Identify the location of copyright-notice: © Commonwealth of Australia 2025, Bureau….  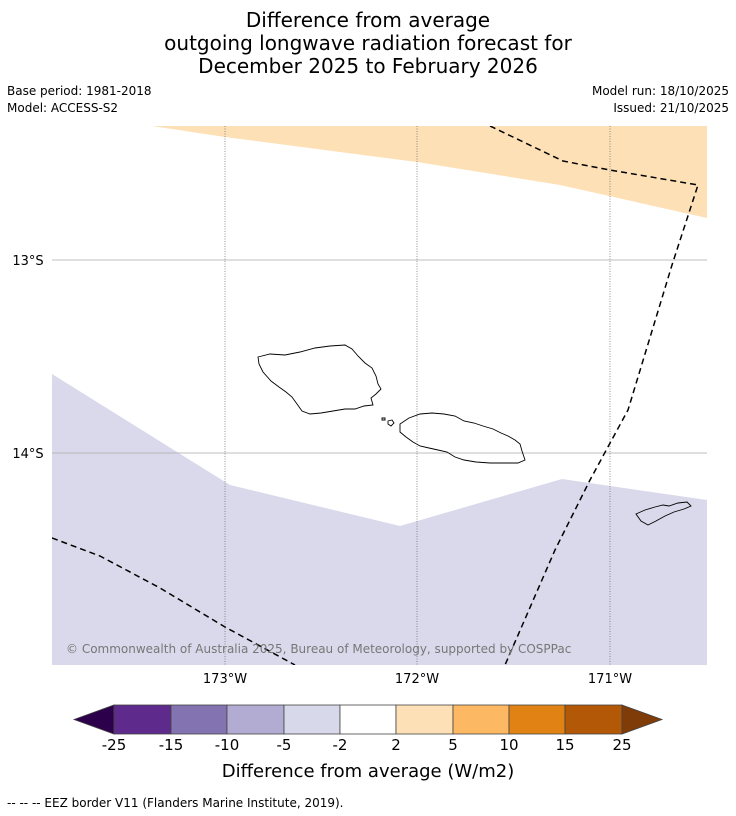
(318, 649).